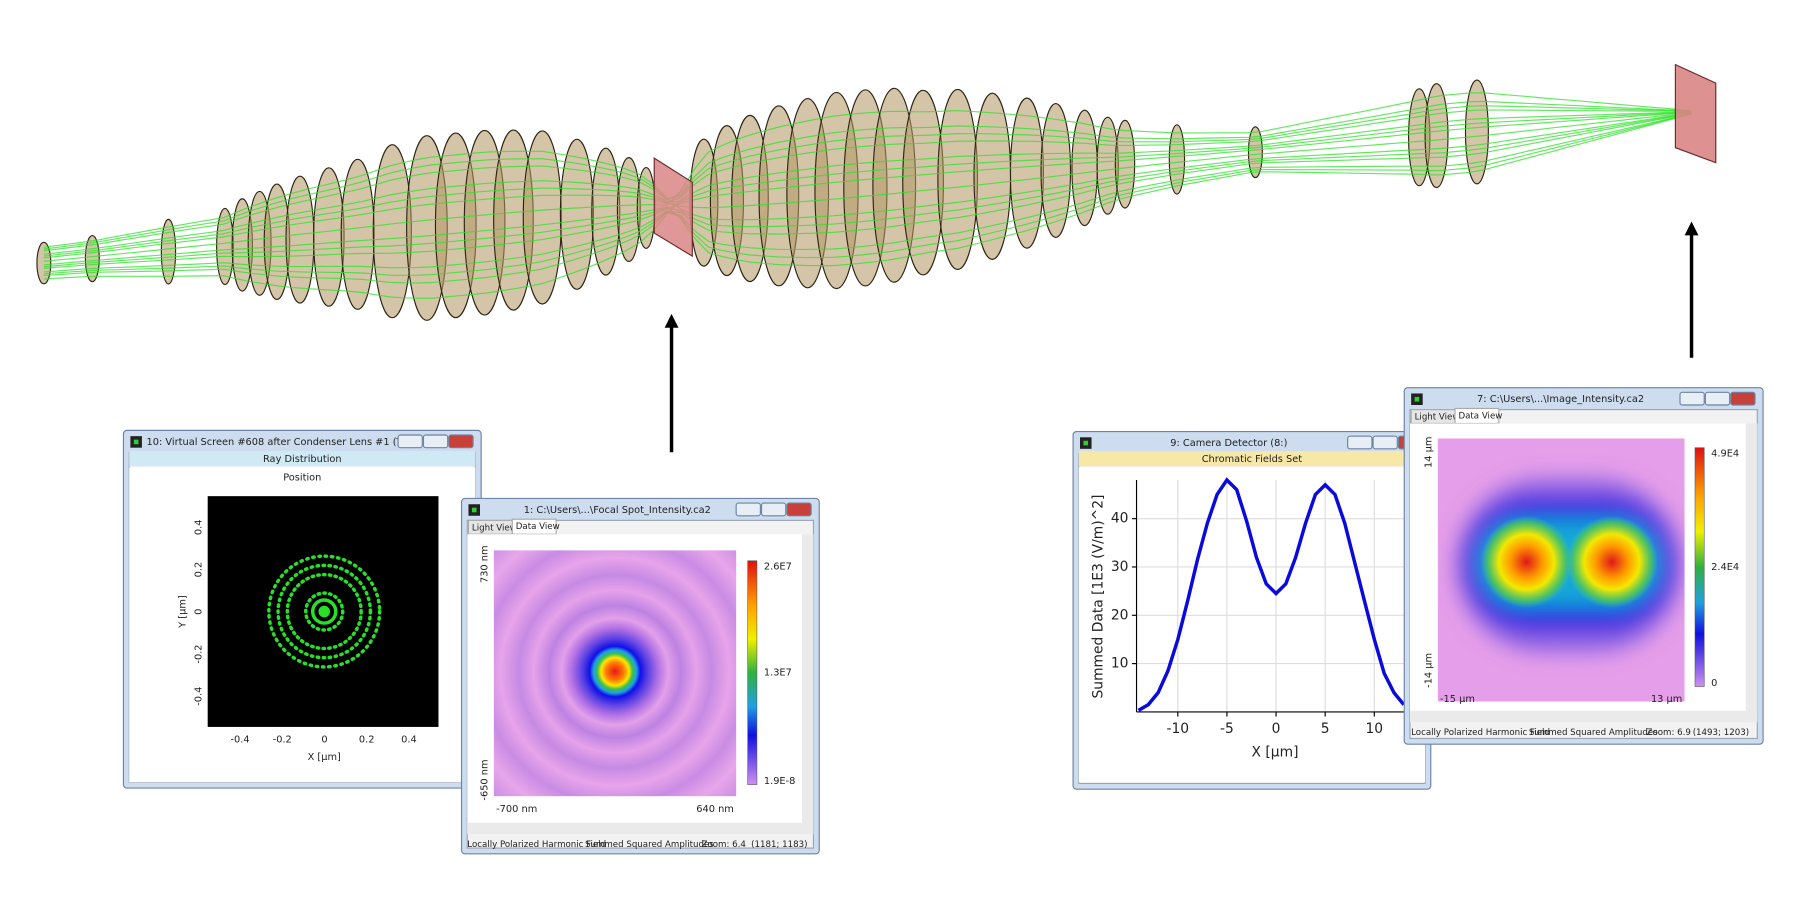  Describe the element at coordinates (198, 528) in the screenshot. I see `y-tick-label: 0.4` at that location.